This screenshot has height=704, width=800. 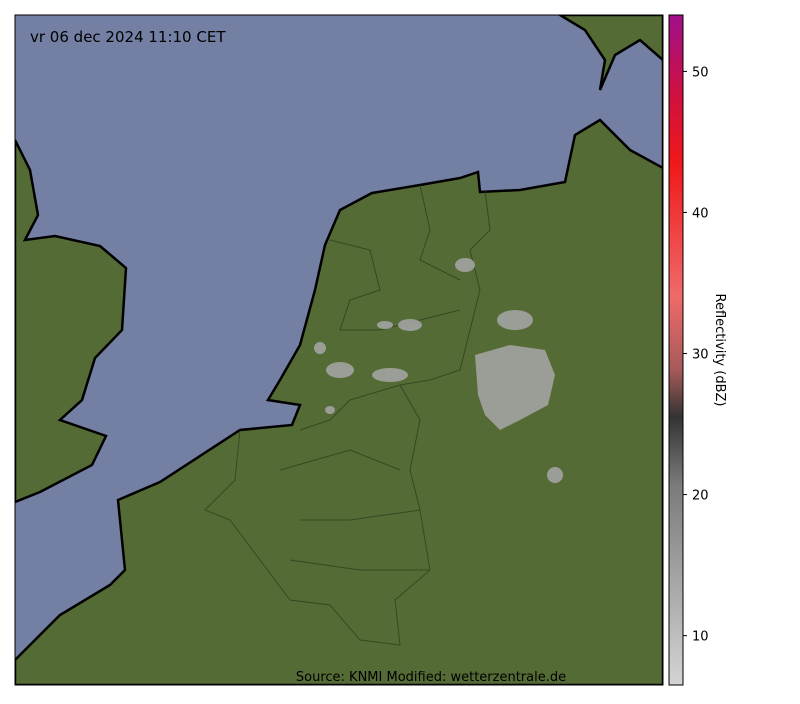 I want to click on colorbar-tick-label: 10, so click(x=700, y=637).